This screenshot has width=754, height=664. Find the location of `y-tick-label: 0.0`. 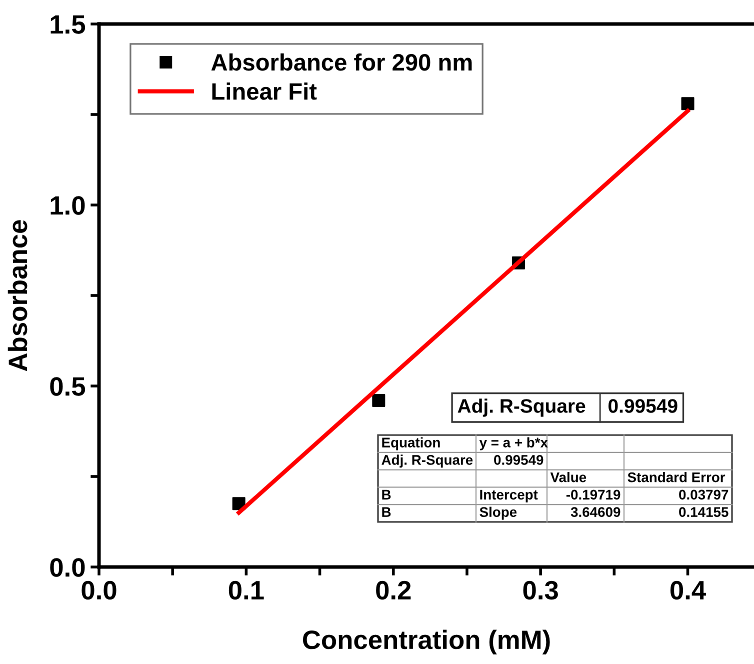

y-tick-label: 0.0 is located at coordinates (67, 567).